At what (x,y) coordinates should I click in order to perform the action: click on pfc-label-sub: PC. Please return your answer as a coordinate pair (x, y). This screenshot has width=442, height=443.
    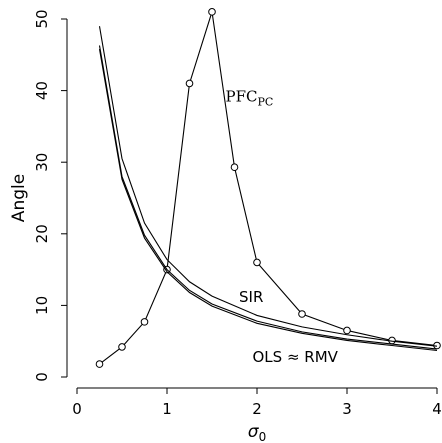
    Looking at the image, I should click on (265, 101).